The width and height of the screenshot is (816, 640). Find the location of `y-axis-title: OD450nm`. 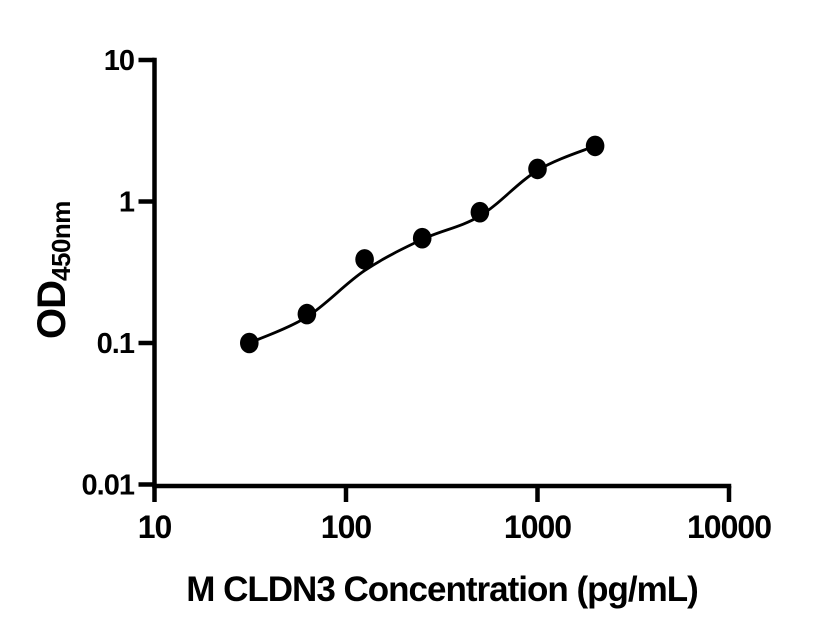

y-axis-title: OD450nm is located at coordinates (53, 270).